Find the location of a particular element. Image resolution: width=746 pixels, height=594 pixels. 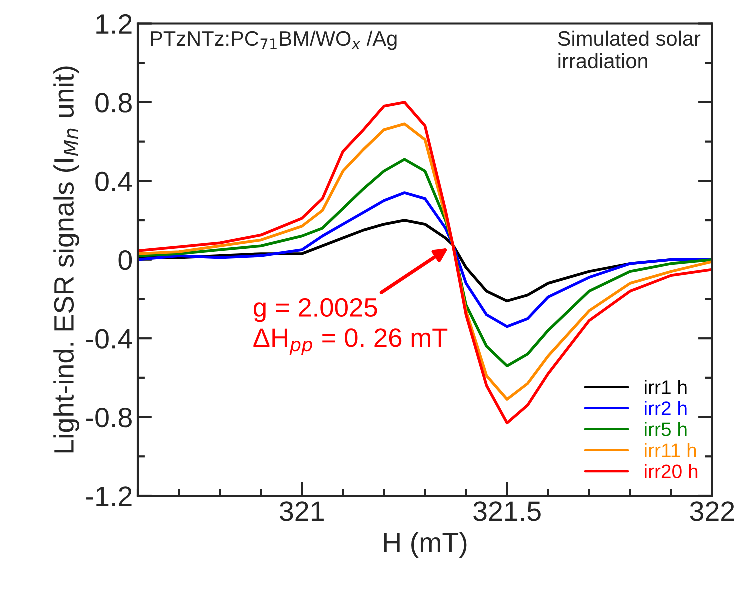

x-tick-label: 322 is located at coordinates (712, 512).